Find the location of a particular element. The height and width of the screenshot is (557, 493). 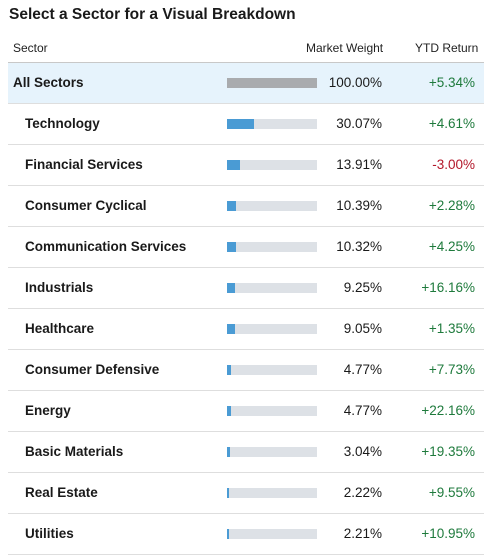

sector-row: Consumer Cyclical 10.39% +2.28% is located at coordinates (246, 206).